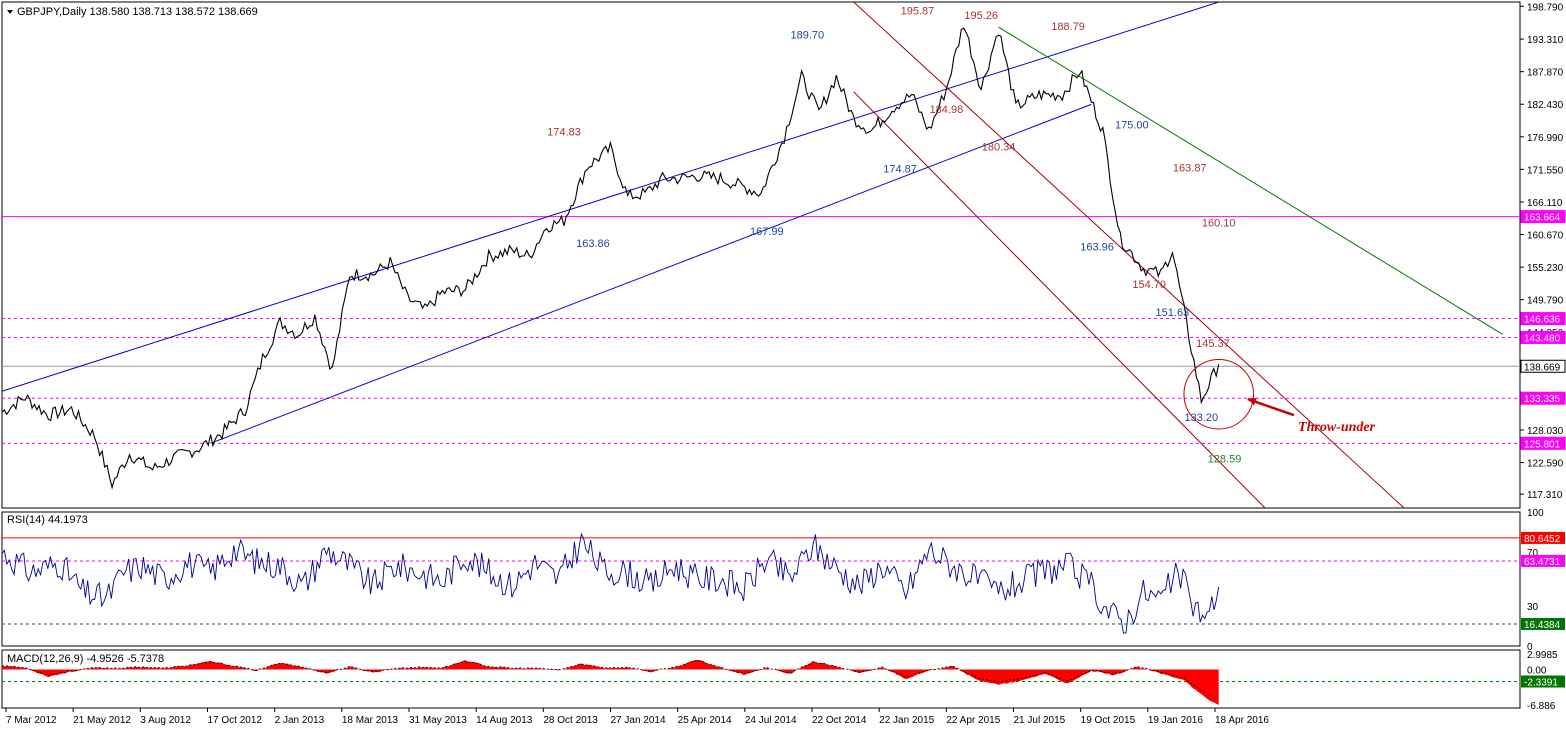 The image size is (1566, 732). I want to click on time-tick-label: 2 Jan 2013, so click(300, 720).